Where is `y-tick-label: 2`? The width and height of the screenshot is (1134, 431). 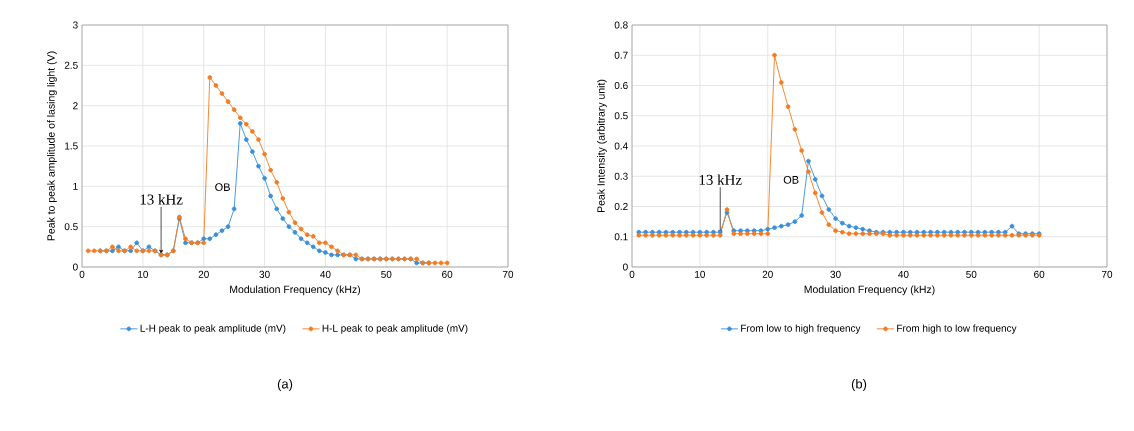 y-tick-label: 2 is located at coordinates (75, 106).